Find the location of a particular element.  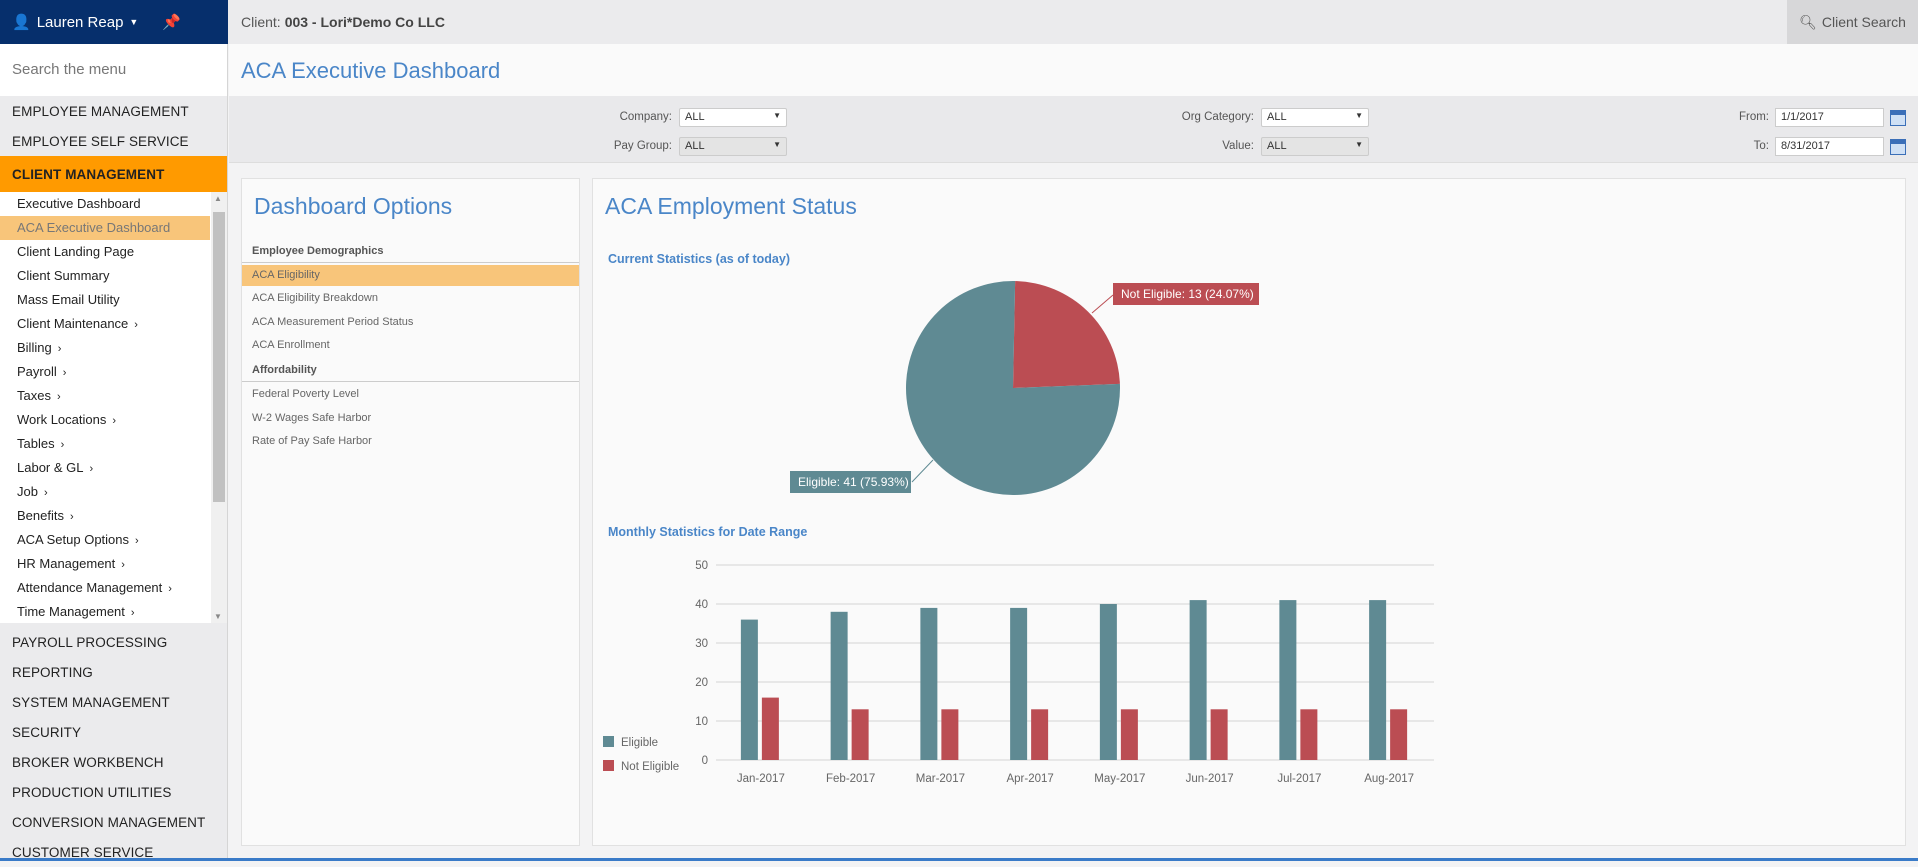

company-value: ALL is located at coordinates (695, 117).